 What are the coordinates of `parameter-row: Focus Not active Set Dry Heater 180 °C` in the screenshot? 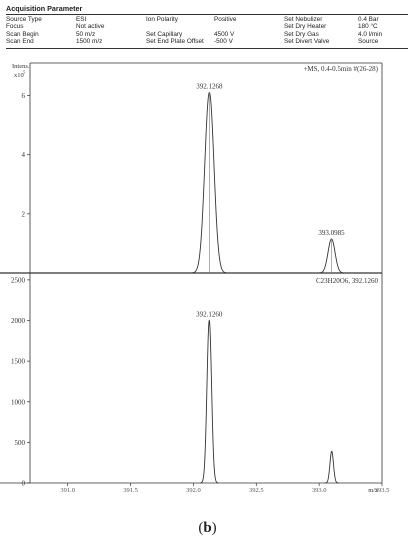 It's located at (207, 26).